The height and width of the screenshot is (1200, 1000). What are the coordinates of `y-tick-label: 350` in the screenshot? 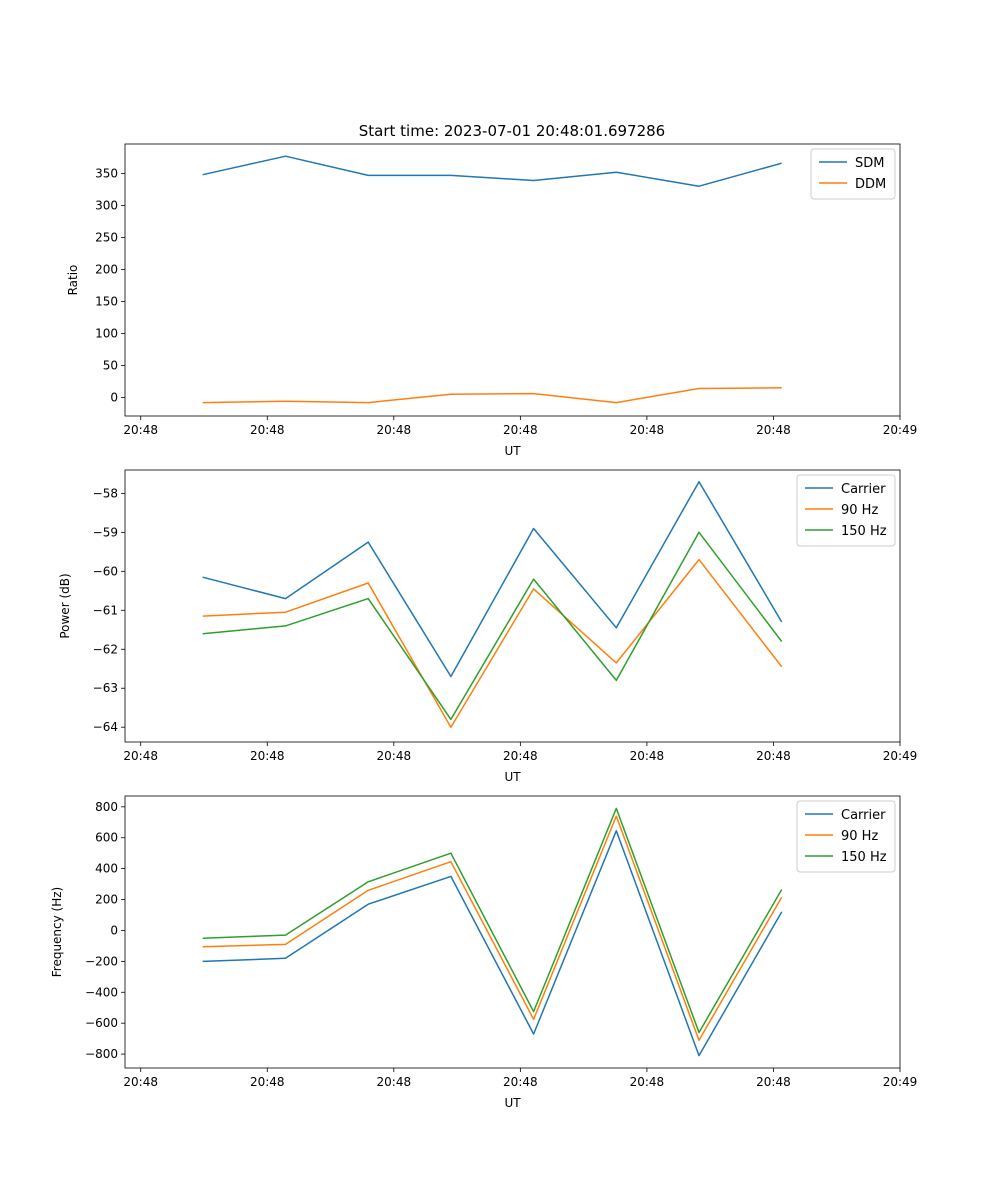 It's located at (106, 173).